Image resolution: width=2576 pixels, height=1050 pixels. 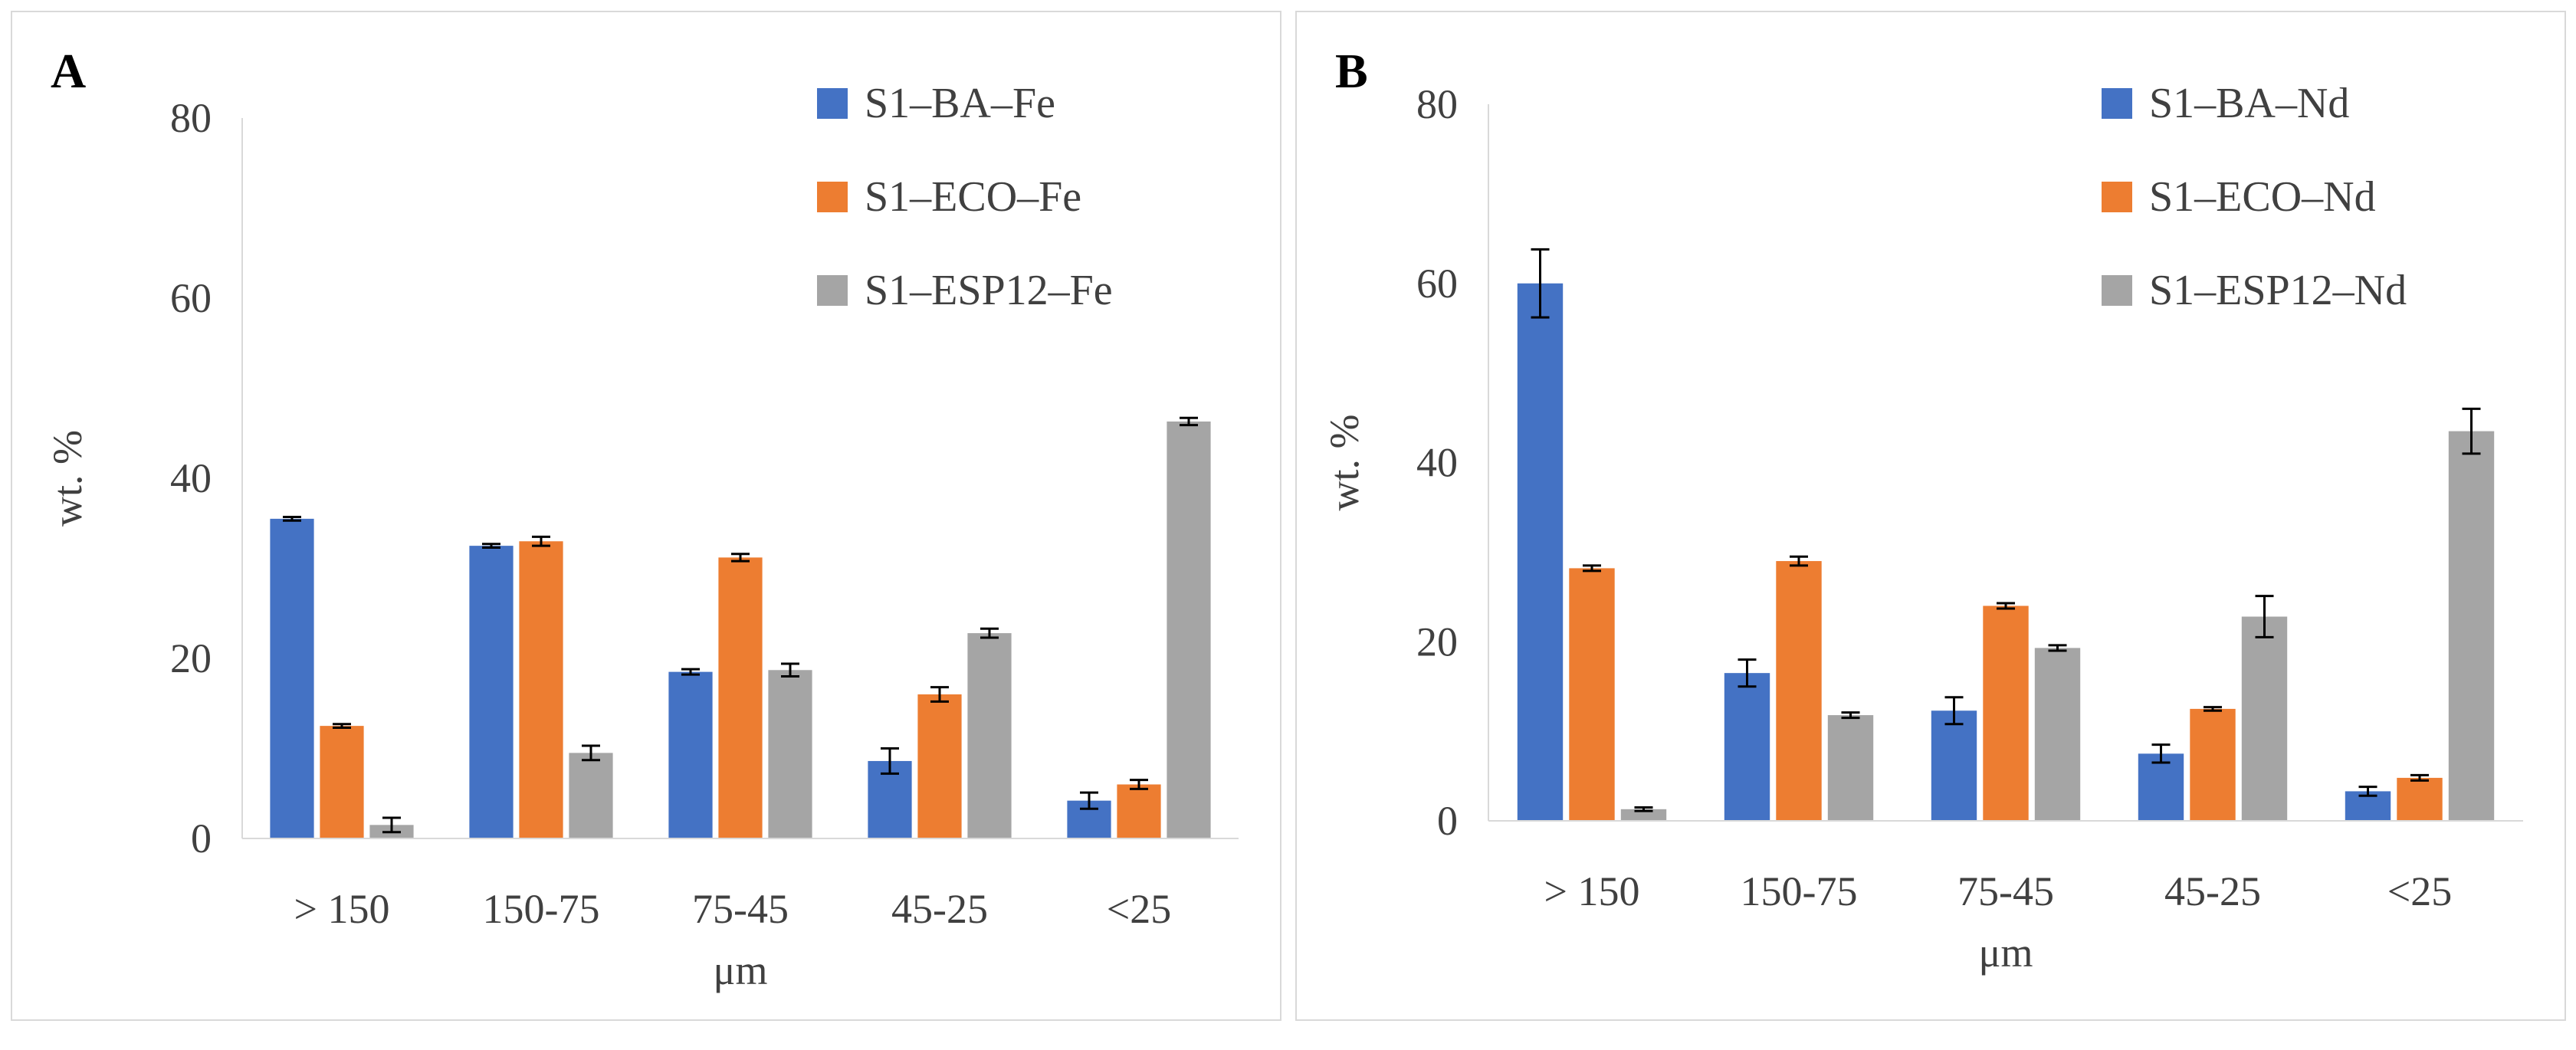 What do you see at coordinates (2262, 197) in the screenshot?
I see `legend-label-b-1: S1–ECO–Nd` at bounding box center [2262, 197].